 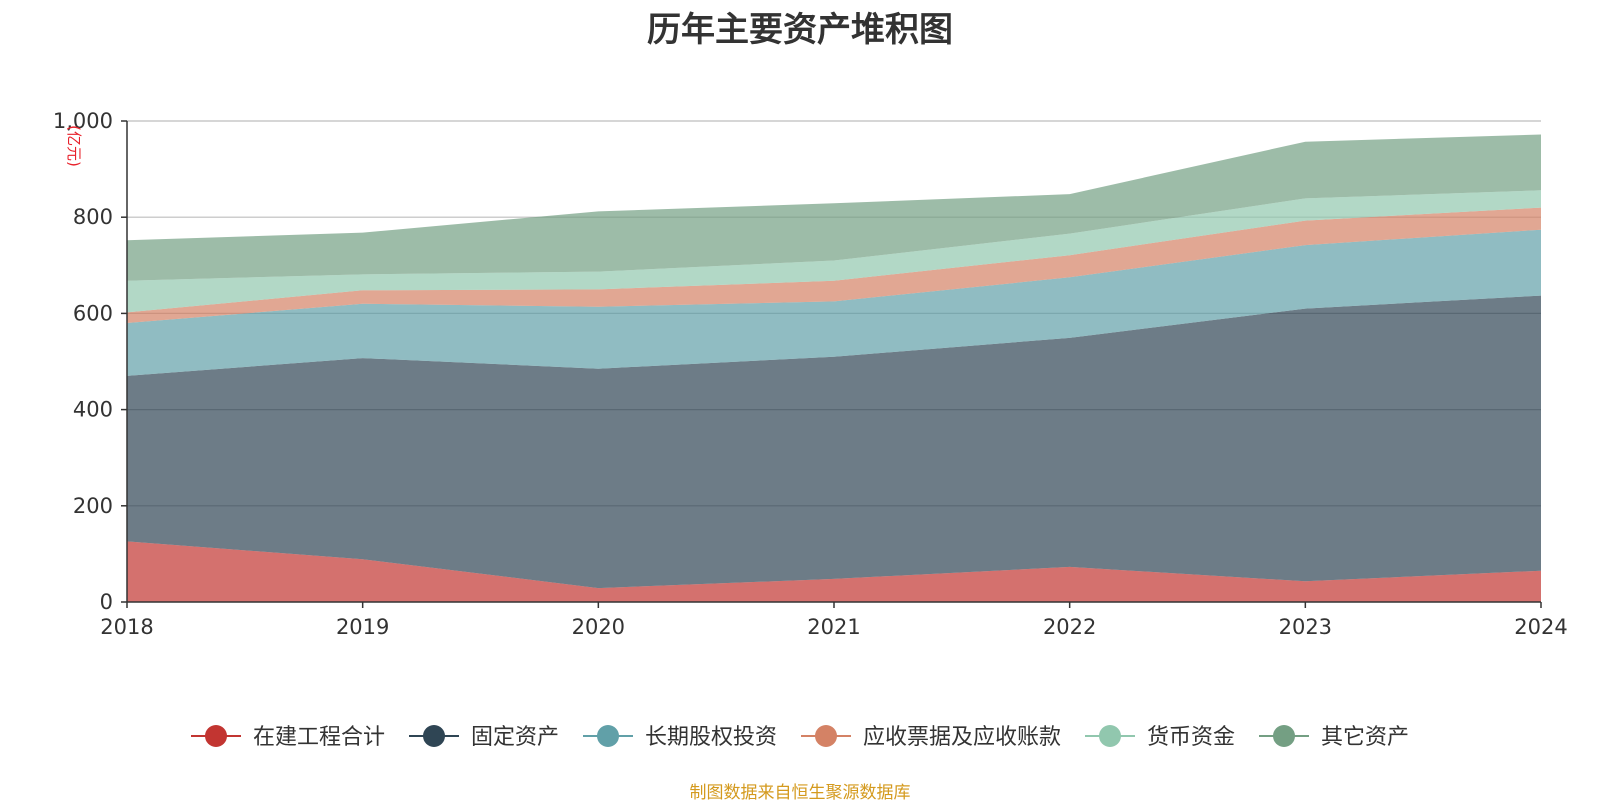 What do you see at coordinates (711, 737) in the screenshot?
I see `legend-label: 长期股权投资` at bounding box center [711, 737].